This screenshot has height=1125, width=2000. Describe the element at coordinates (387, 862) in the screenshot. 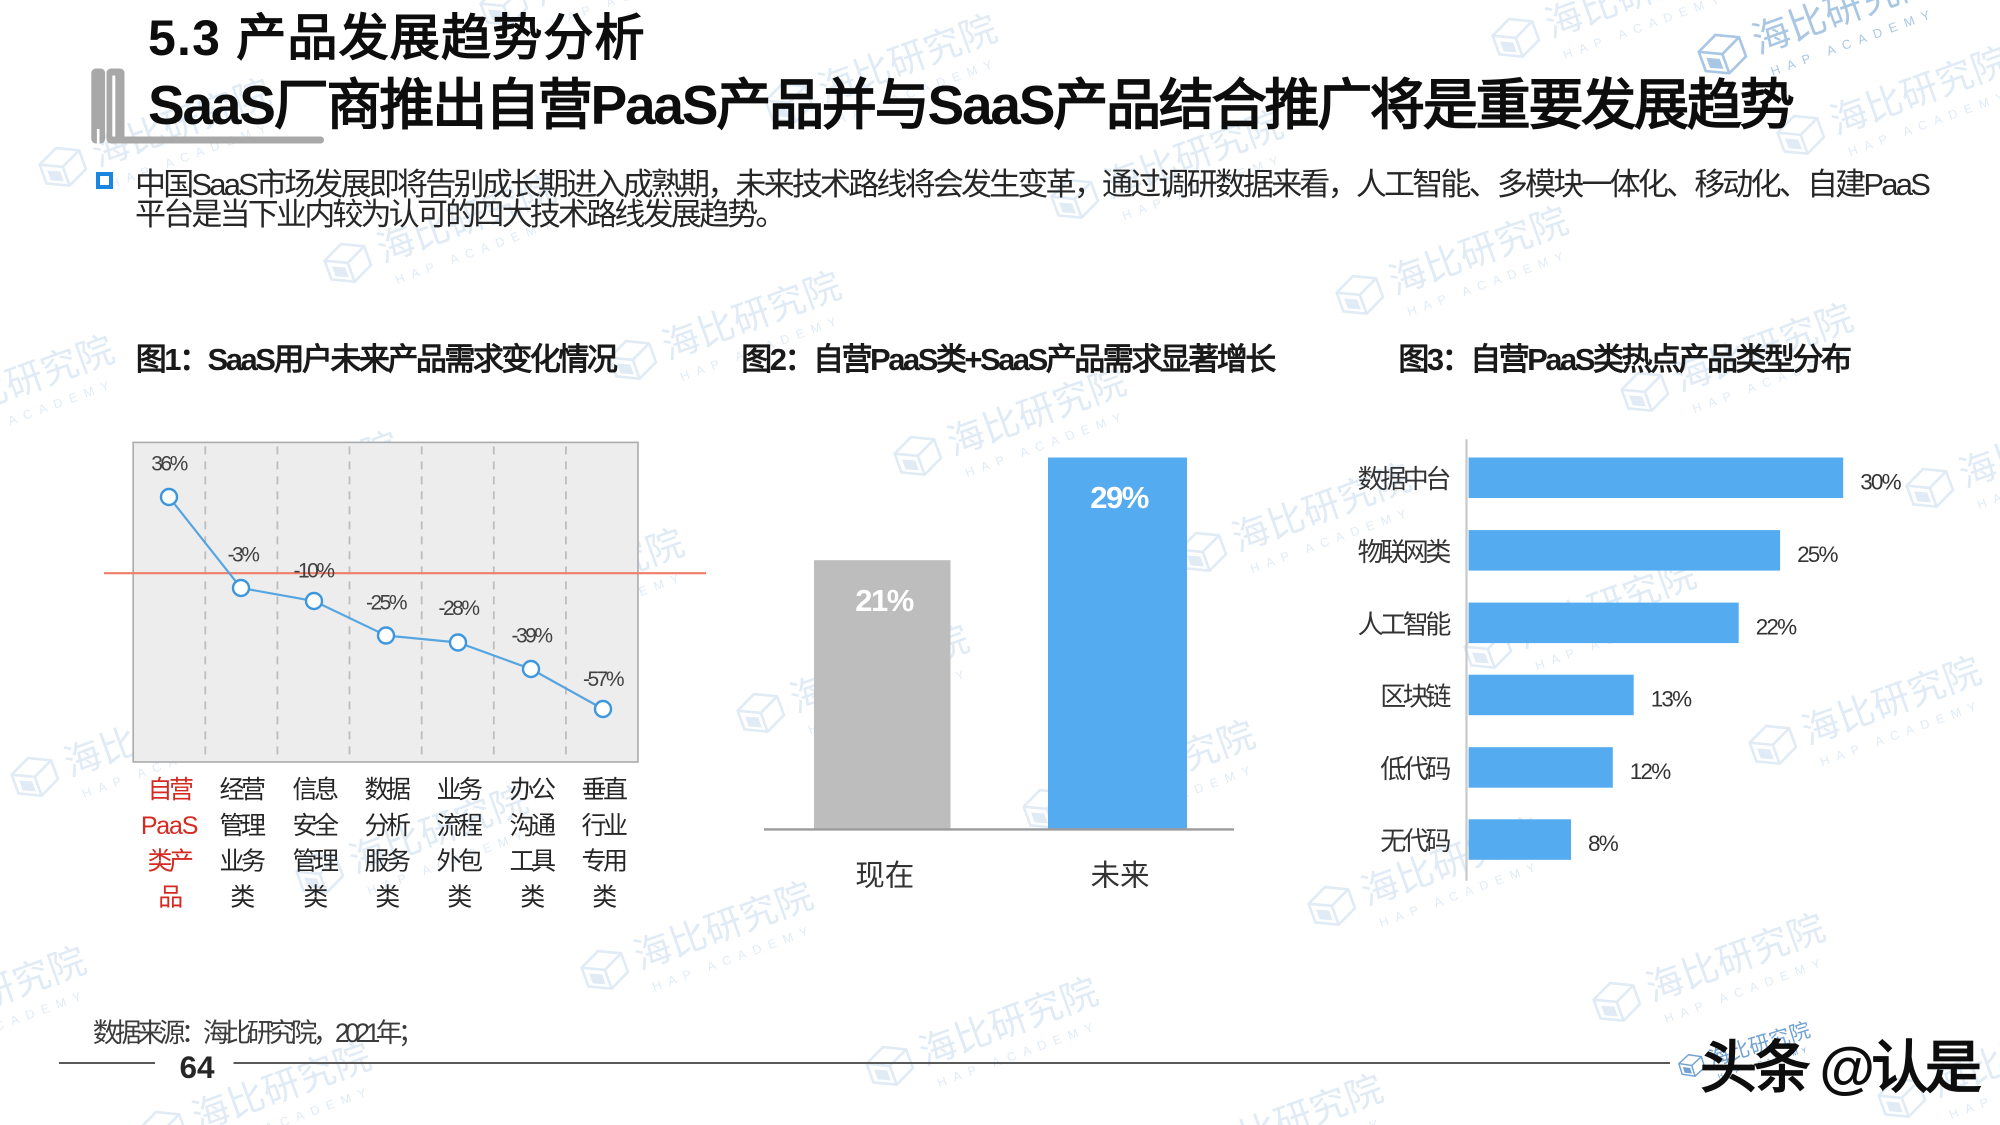

I see `svg-text: 服务` at that location.